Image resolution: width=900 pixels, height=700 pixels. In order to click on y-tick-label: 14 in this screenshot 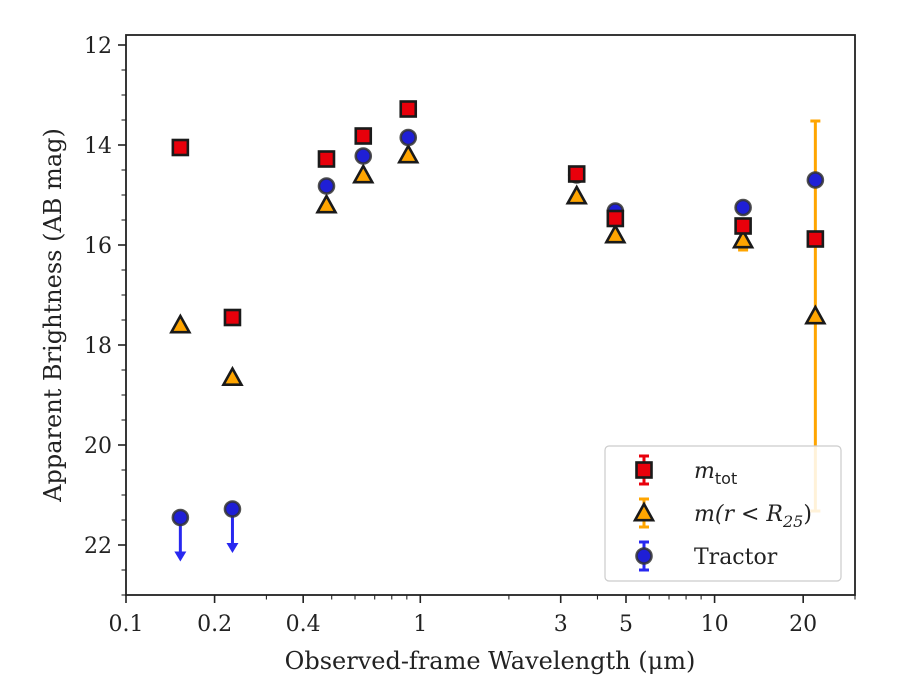, I will do `click(98, 146)`.